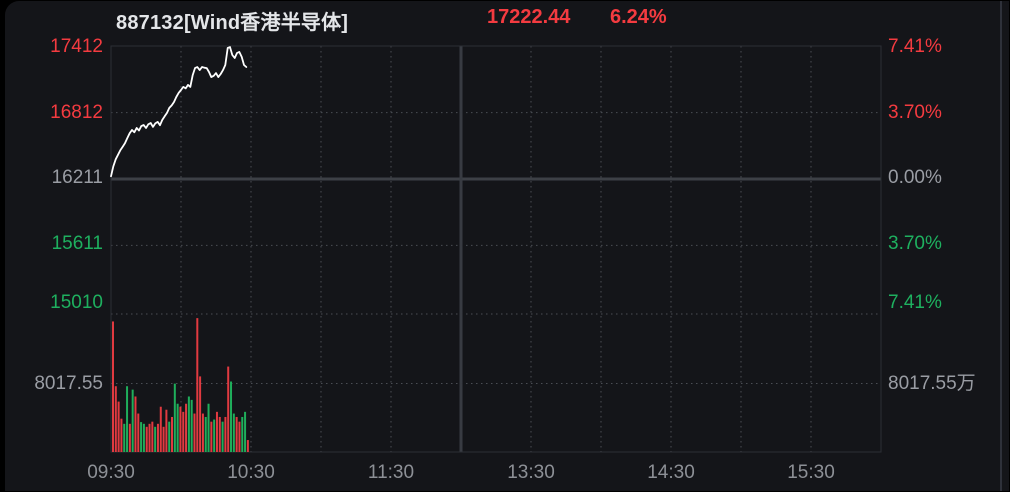 The image size is (1010, 492). I want to click on last-price-value: 17222.44, so click(529, 17).